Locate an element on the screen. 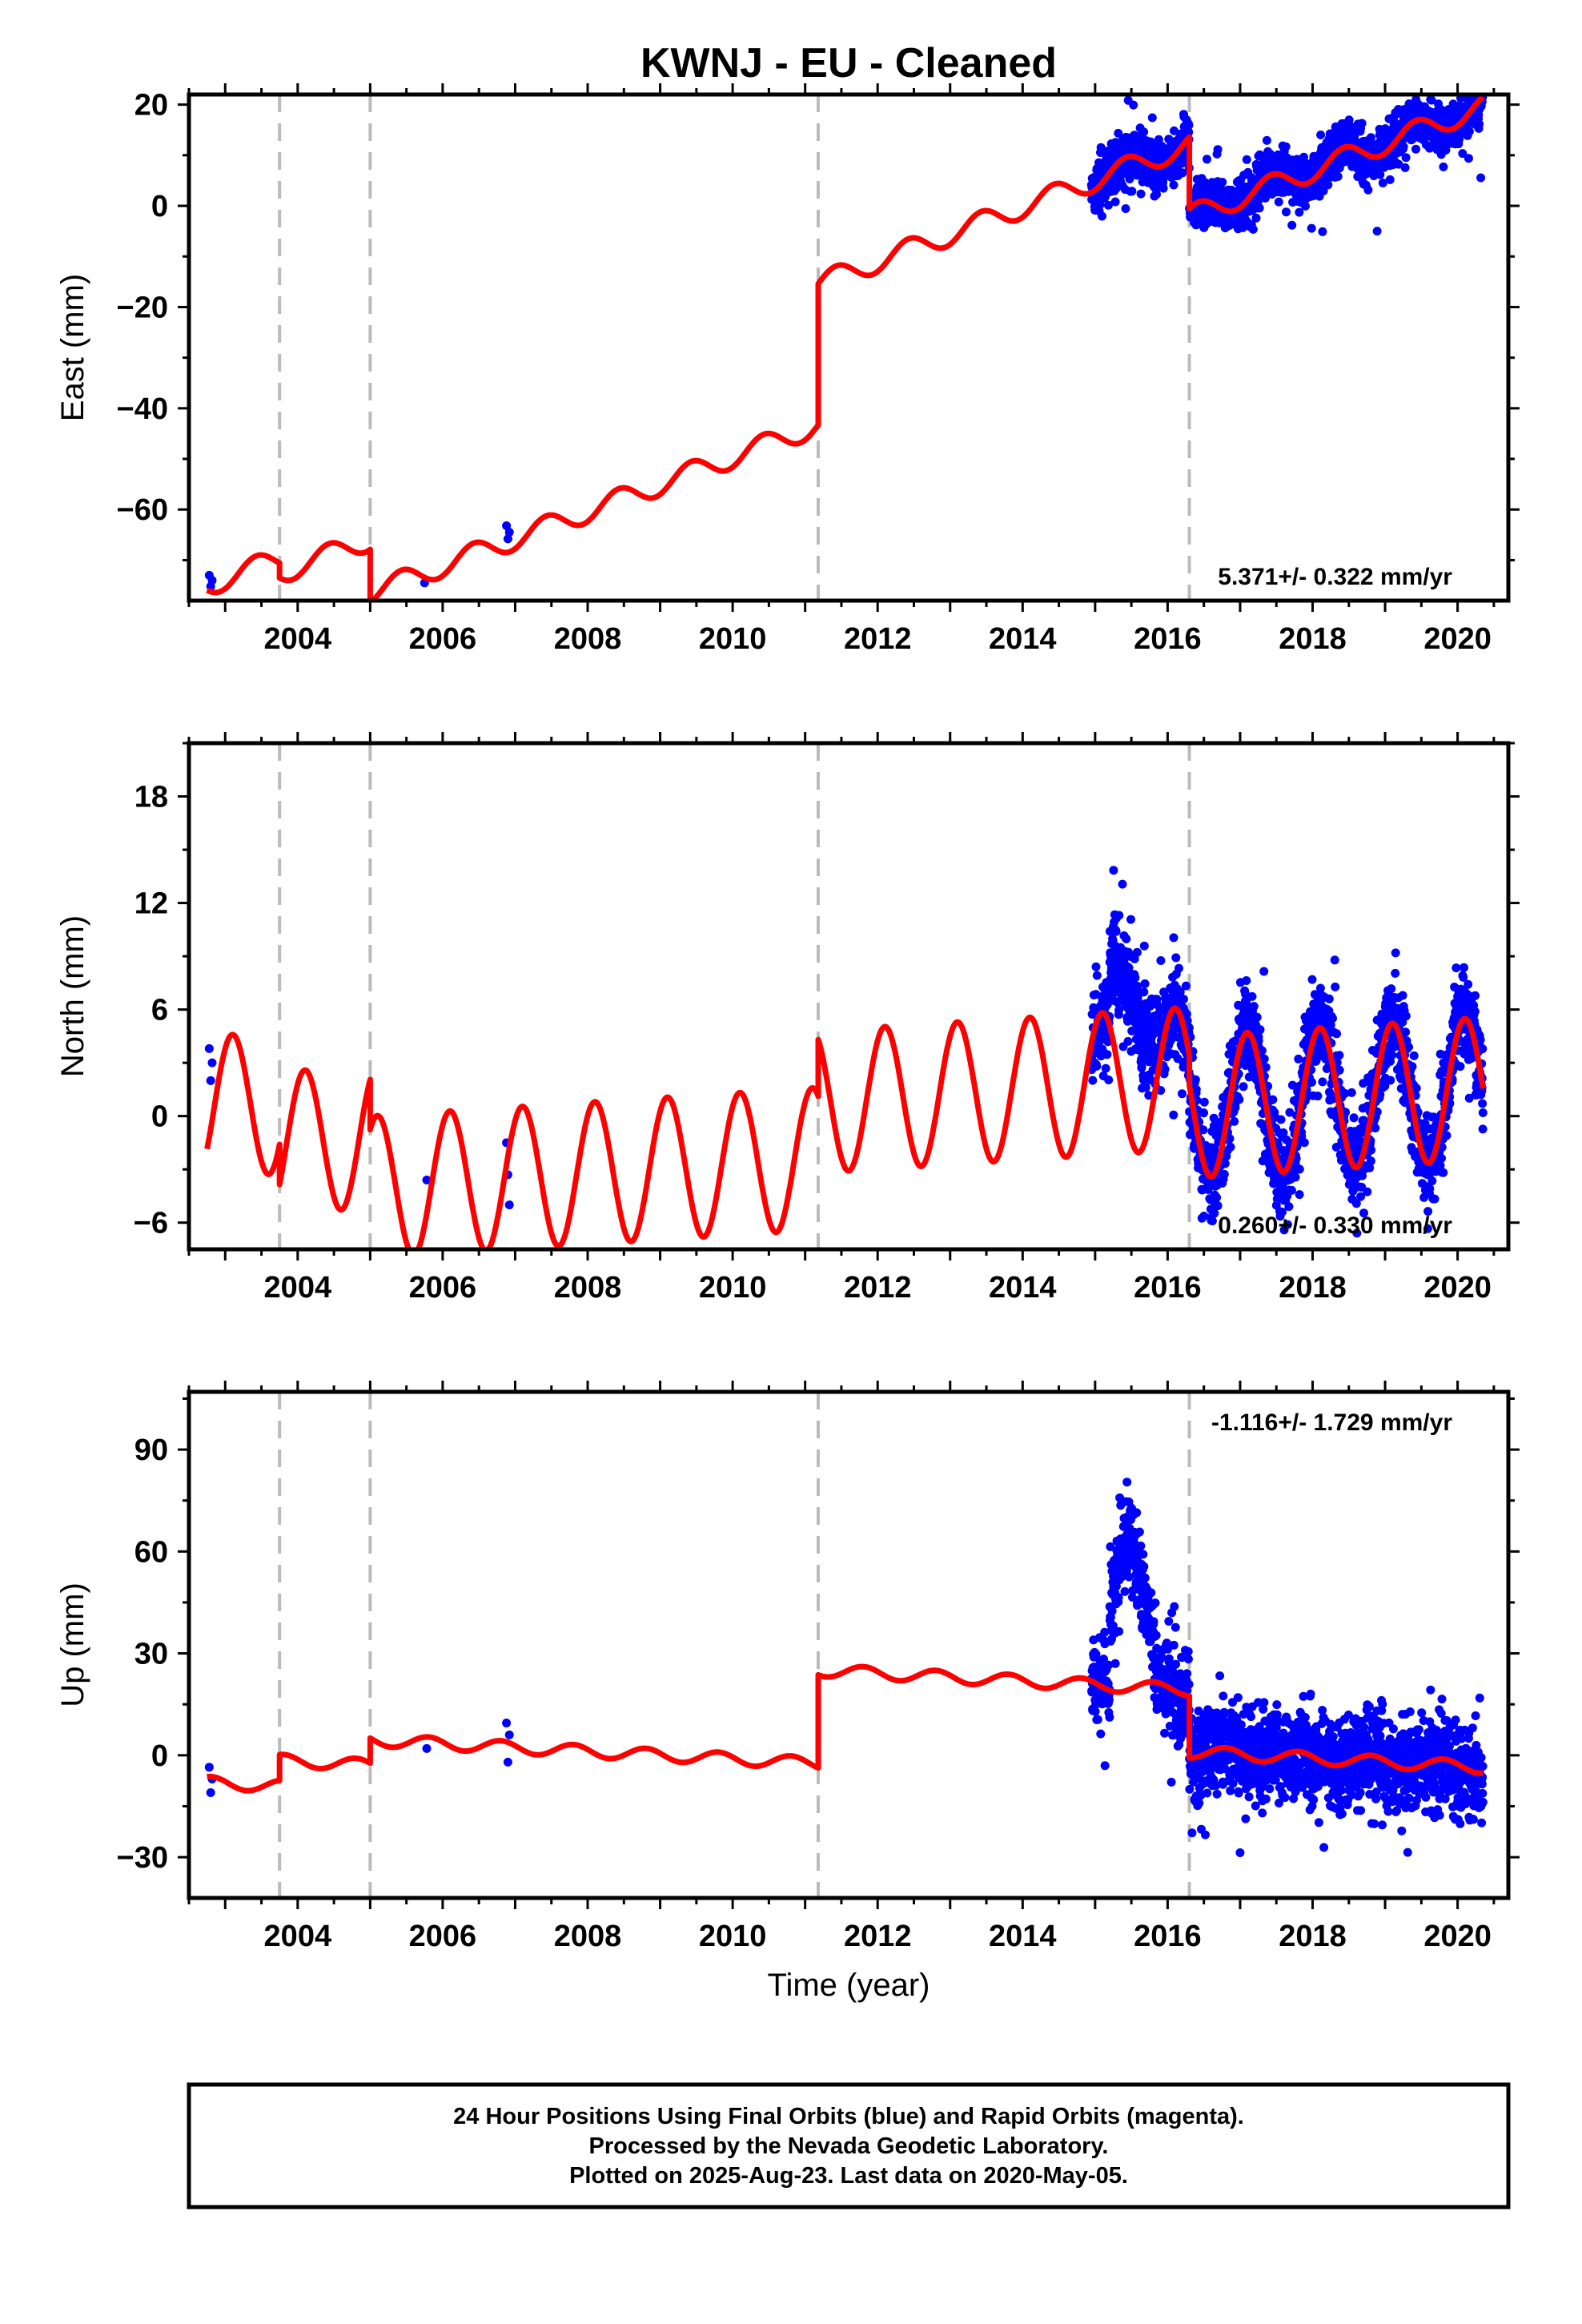  x-tick-label: 2018 is located at coordinates (1313, 1288).